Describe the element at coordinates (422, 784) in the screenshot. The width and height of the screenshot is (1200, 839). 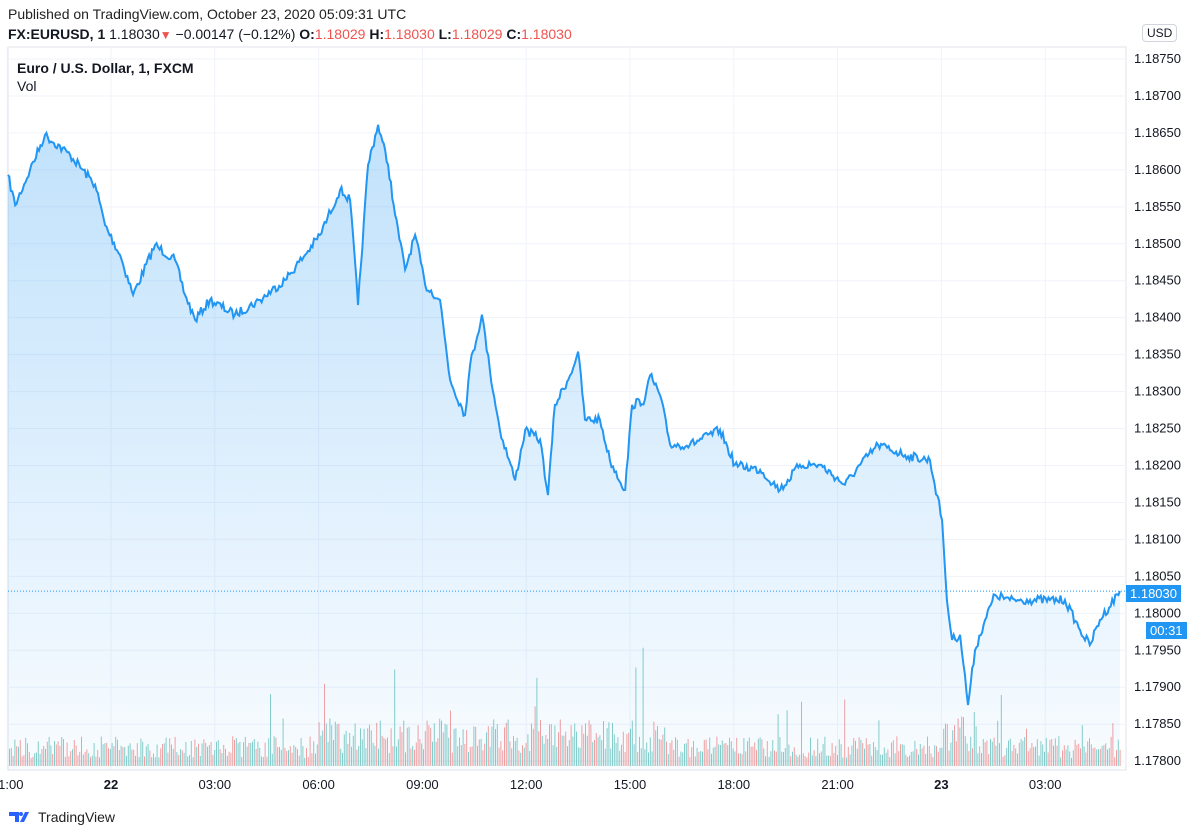
I see `x-tick-label: 09:00` at that location.